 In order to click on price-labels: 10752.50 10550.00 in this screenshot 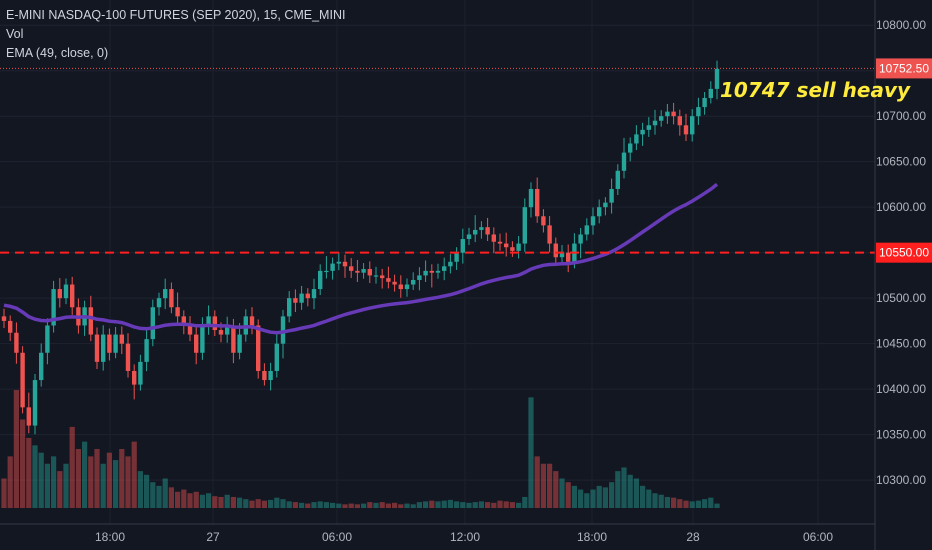, I will do `click(904, 160)`.